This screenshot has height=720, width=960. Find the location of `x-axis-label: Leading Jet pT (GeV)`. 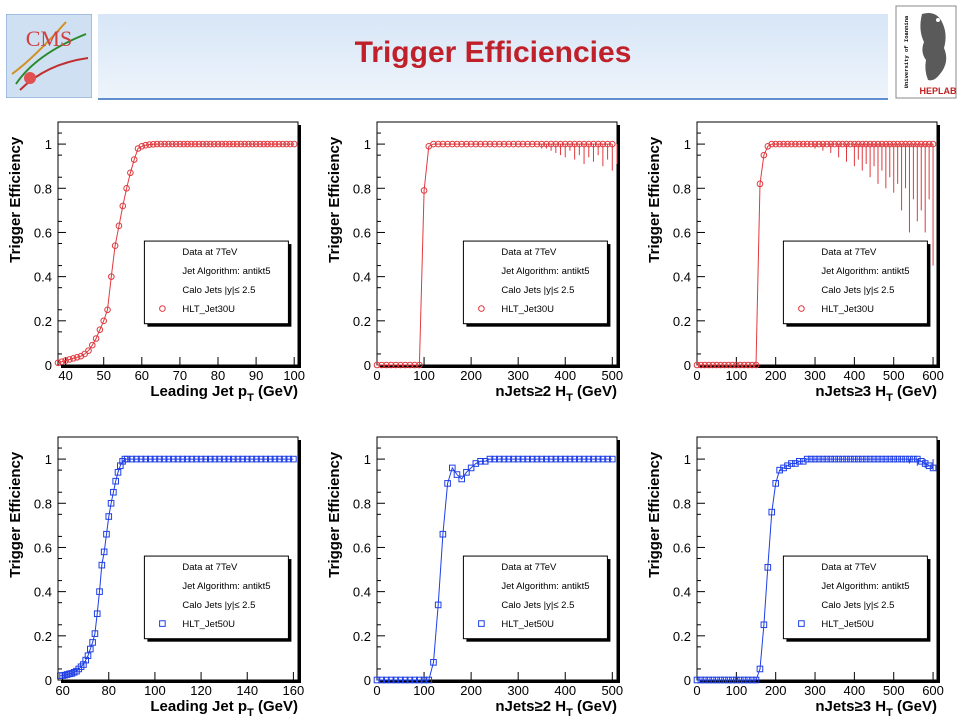

x-axis-label: Leading Jet pT (GeV) is located at coordinates (224, 708).